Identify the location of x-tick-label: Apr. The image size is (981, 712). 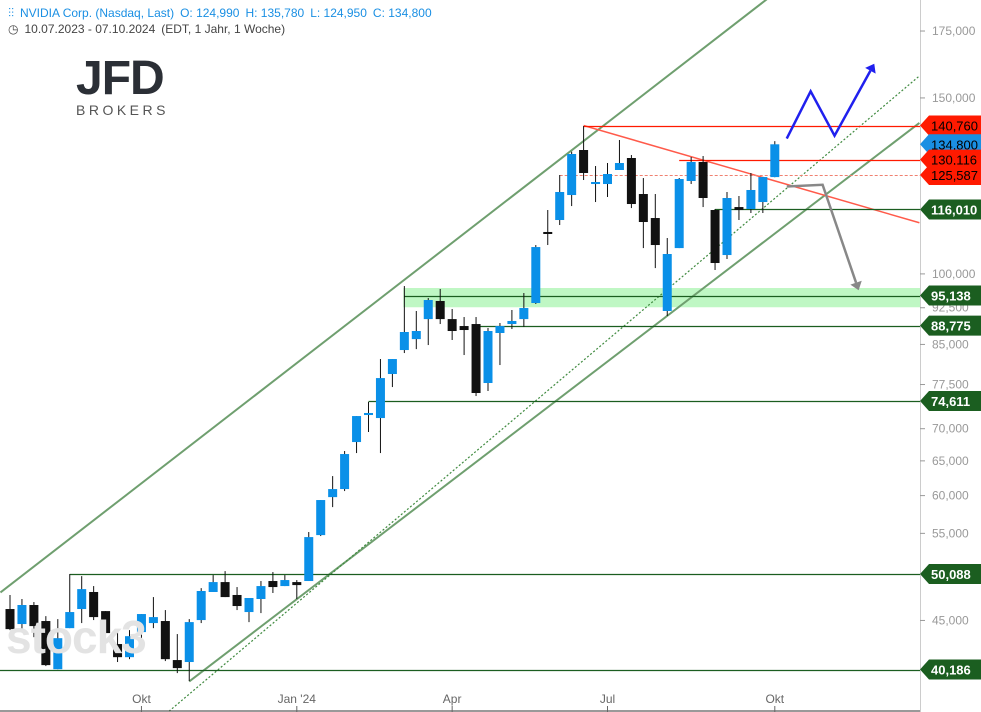
(452, 699).